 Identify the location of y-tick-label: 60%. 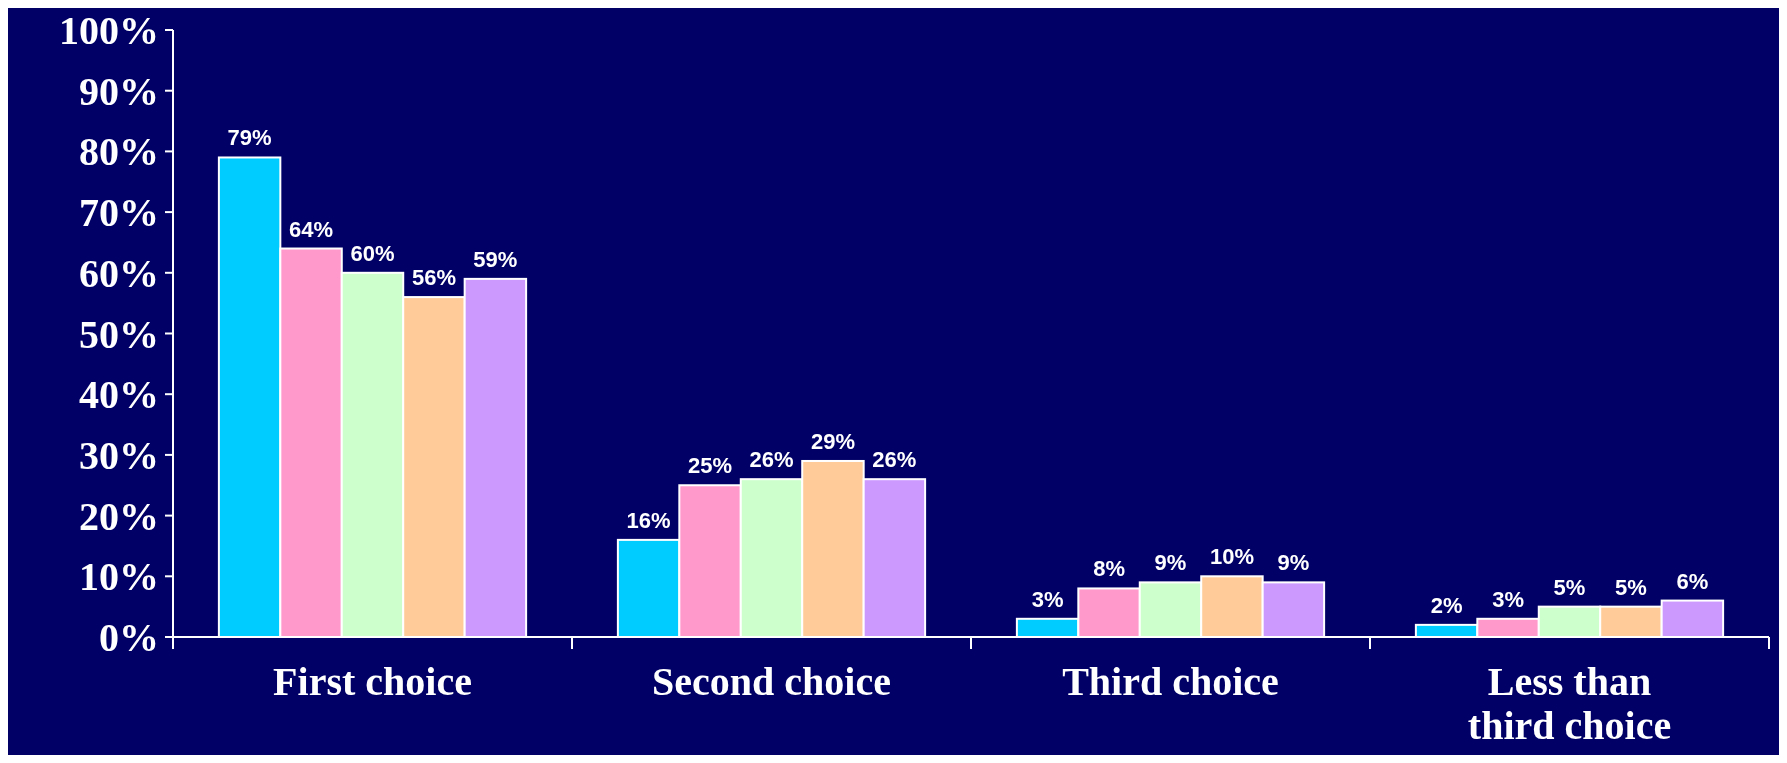
(119, 273).